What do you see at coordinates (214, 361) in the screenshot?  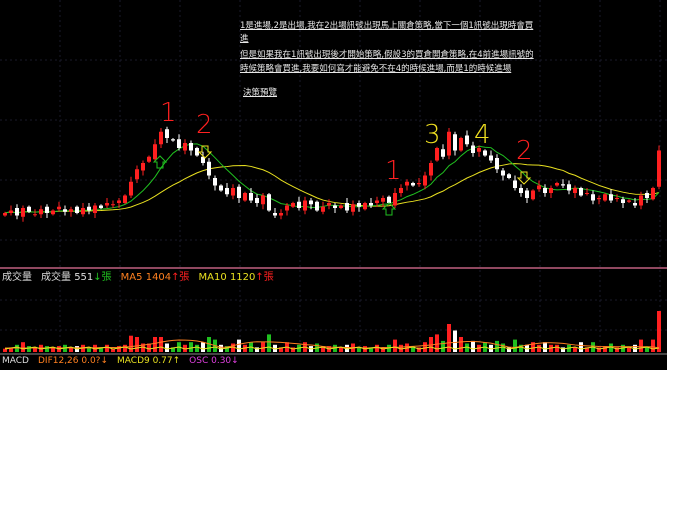 I see `macd-osc: OSC 0.30↓` at bounding box center [214, 361].